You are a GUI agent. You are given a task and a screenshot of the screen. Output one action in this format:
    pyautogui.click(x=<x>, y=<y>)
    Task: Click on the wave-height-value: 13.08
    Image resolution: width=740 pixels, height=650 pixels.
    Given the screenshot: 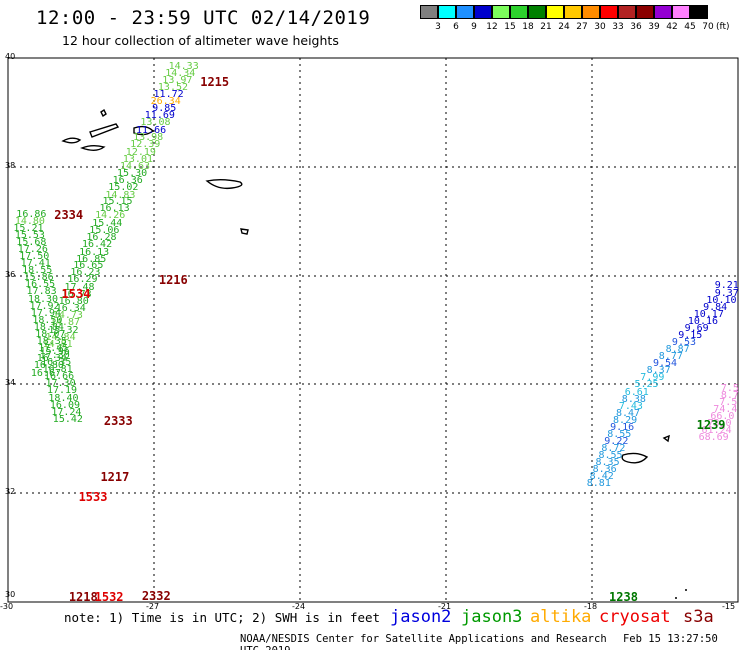 What is the action you would take?
    pyautogui.click(x=155, y=123)
    